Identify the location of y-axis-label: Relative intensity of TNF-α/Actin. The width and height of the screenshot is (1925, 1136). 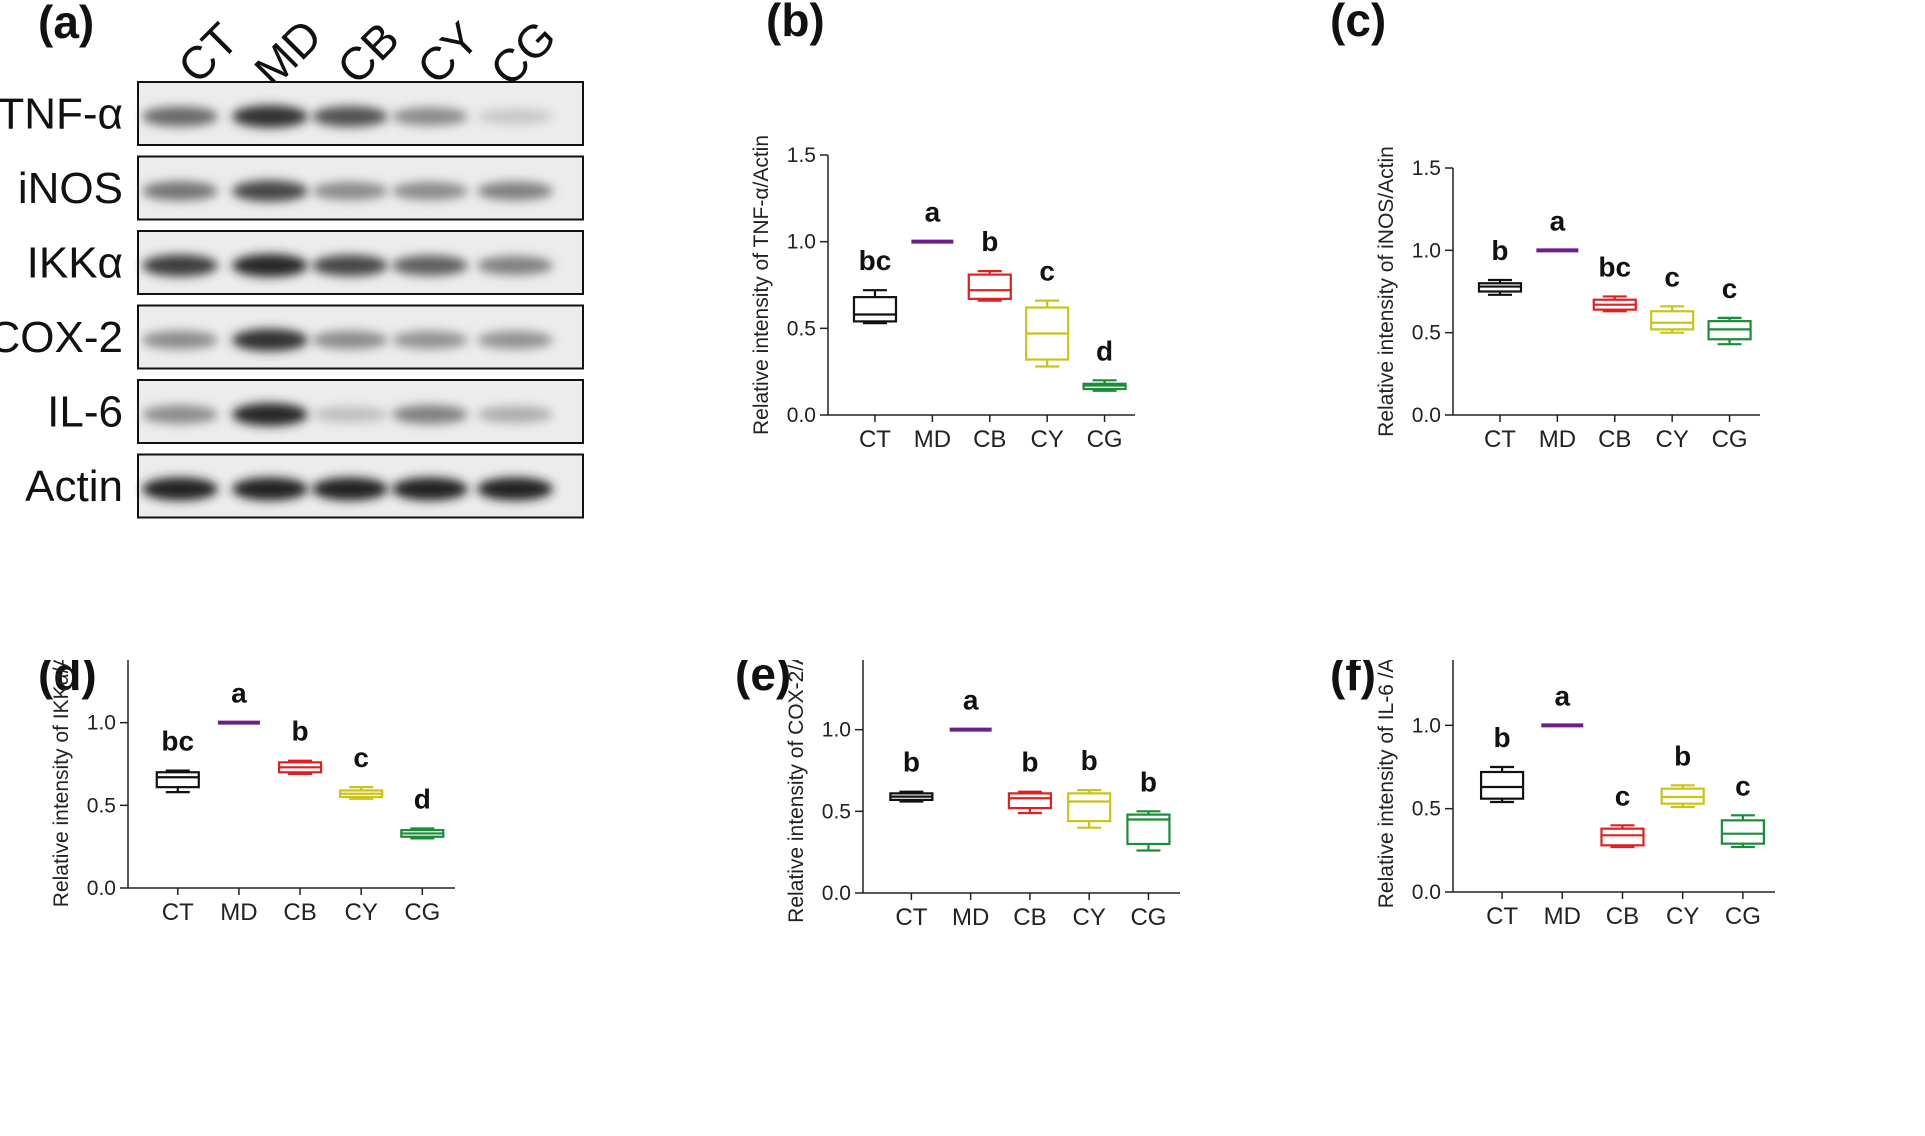
(761, 285).